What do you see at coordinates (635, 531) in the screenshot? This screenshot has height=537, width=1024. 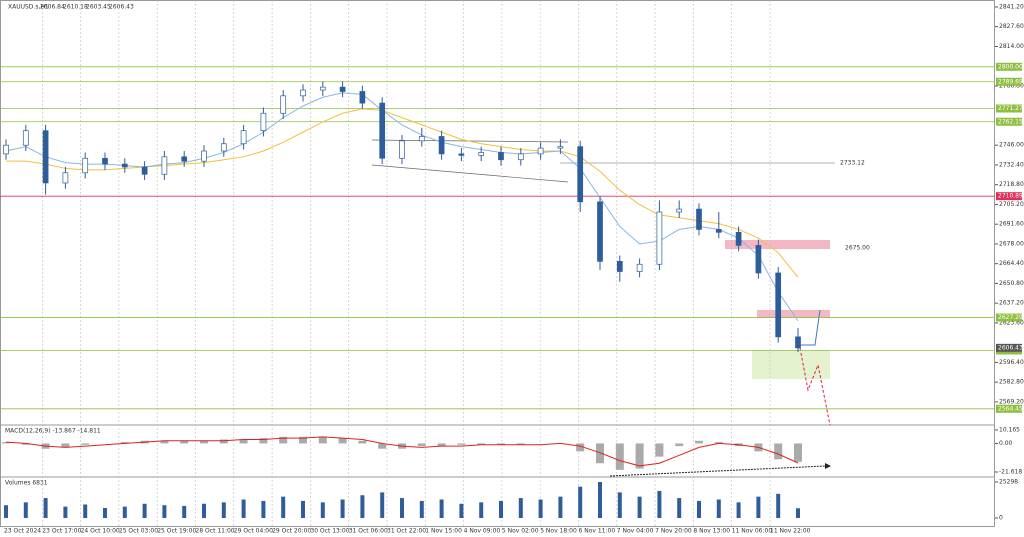 I see `x-tick-label: 7 Nov 04:00` at bounding box center [635, 531].